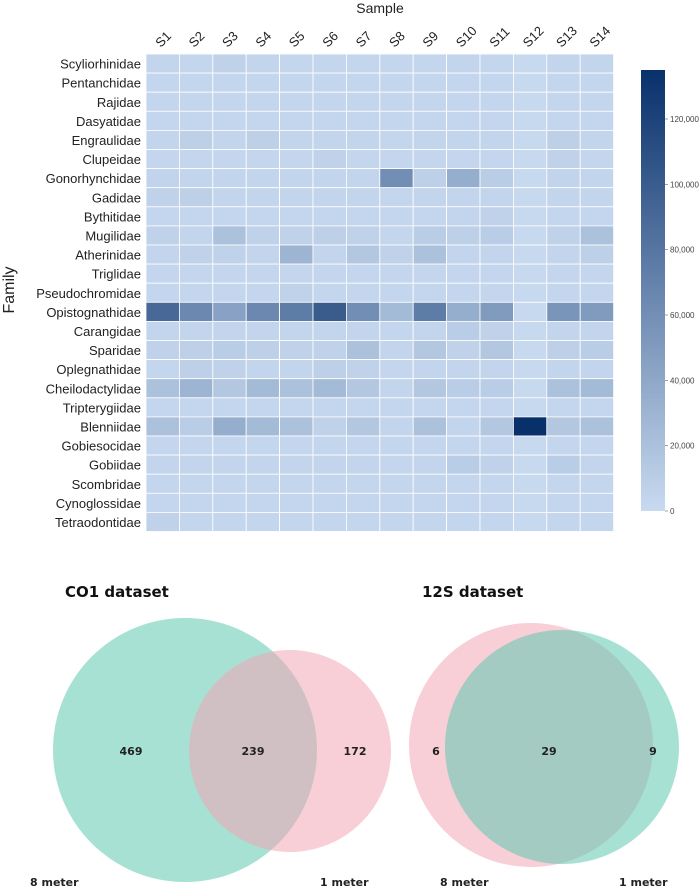  What do you see at coordinates (496, 407) in the screenshot?
I see `heatmap-cell-Tripterygiidae-S11` at bounding box center [496, 407].